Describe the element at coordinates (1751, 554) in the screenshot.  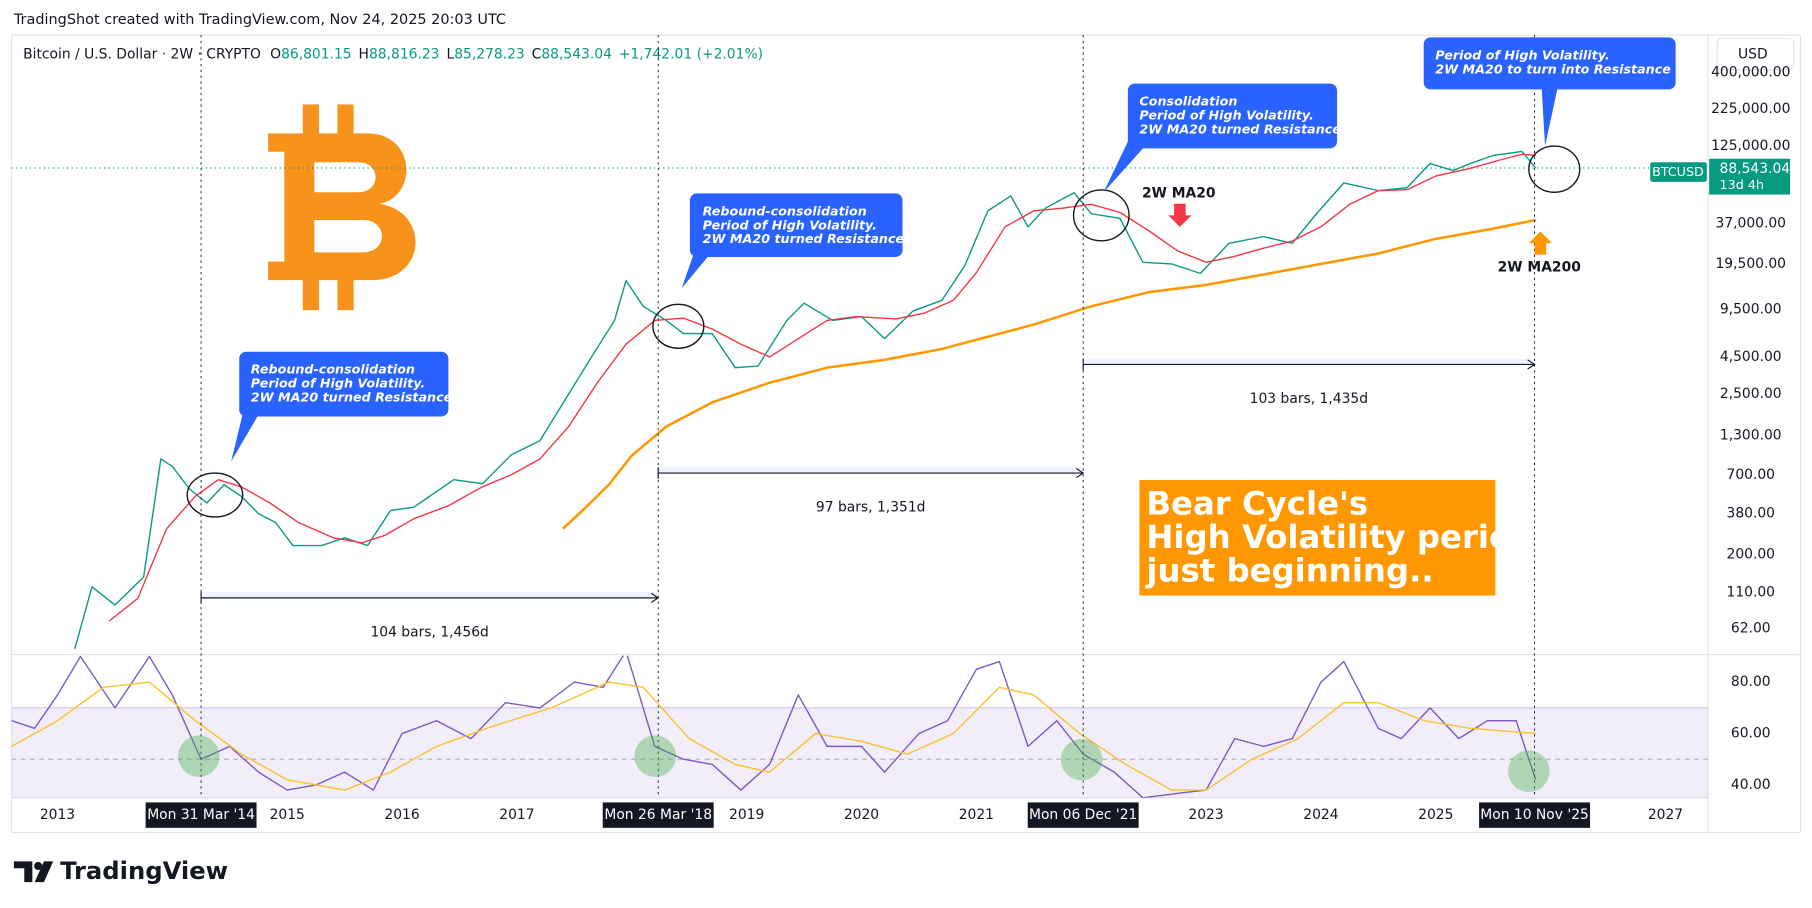
I see `y-tick-label: 200.00` at that location.